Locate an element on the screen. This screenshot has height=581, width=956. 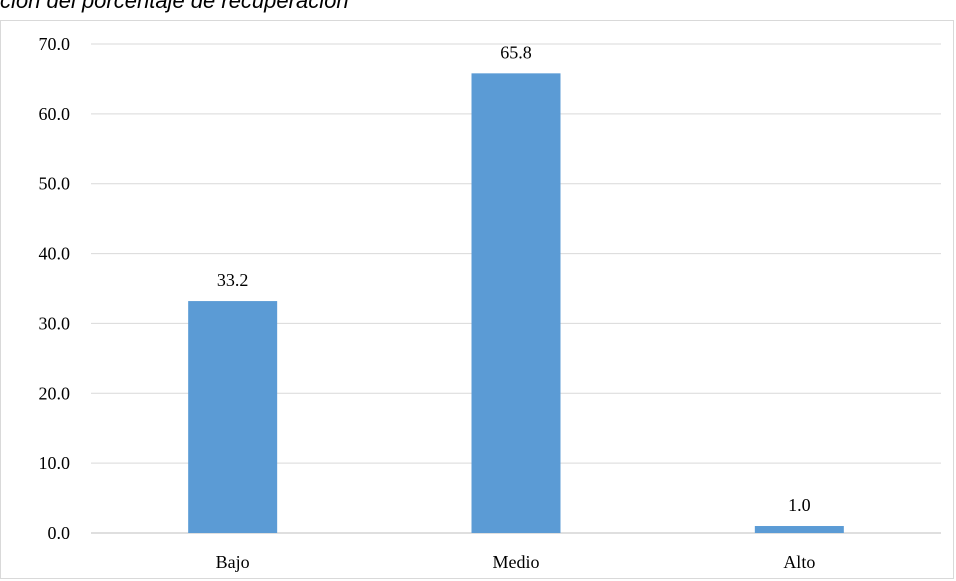
x-tick-label: Medio is located at coordinates (516, 562).